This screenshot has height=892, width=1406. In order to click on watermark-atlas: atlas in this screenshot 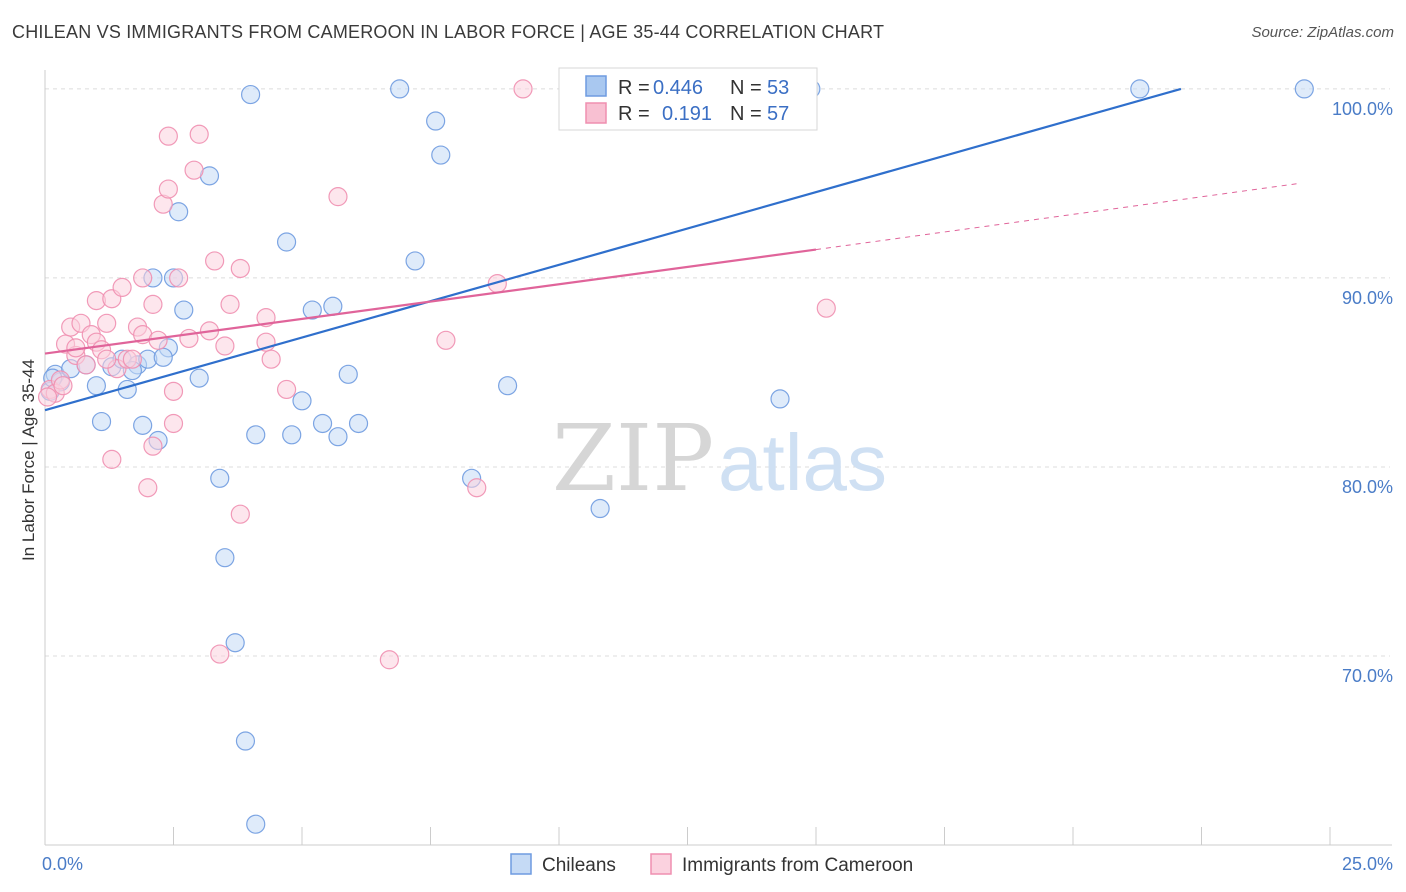, I will do `click(802, 462)`.